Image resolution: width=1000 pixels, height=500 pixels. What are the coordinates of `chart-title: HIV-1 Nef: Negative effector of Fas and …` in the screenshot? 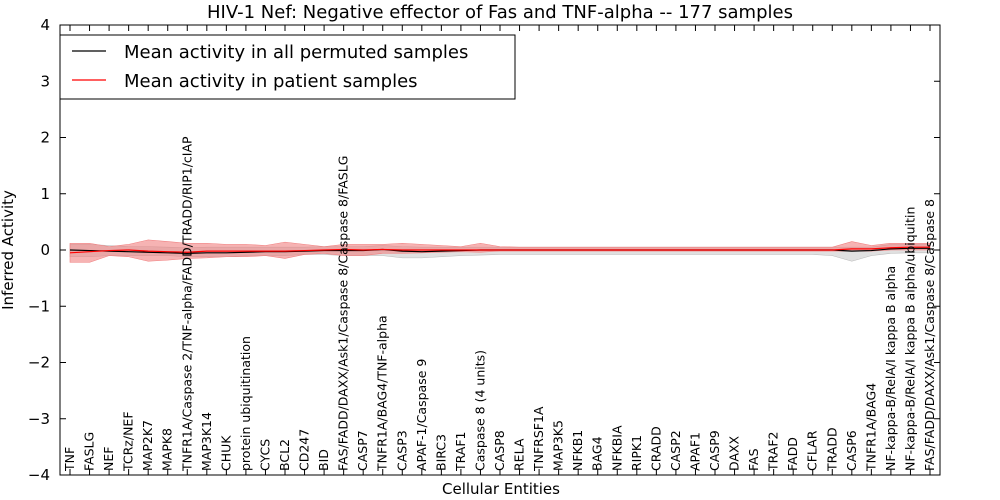 It's located at (500, 12).